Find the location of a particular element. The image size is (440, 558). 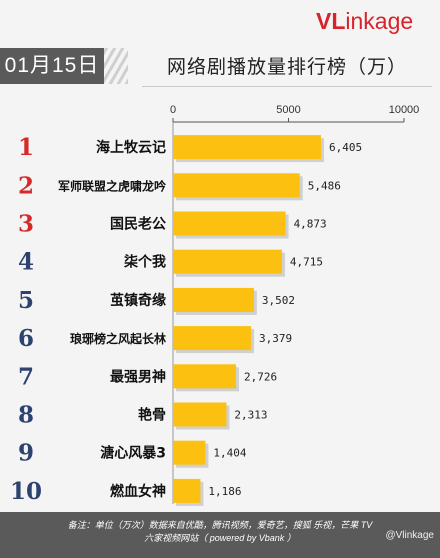

rank-number: 10 is located at coordinates (26, 491).